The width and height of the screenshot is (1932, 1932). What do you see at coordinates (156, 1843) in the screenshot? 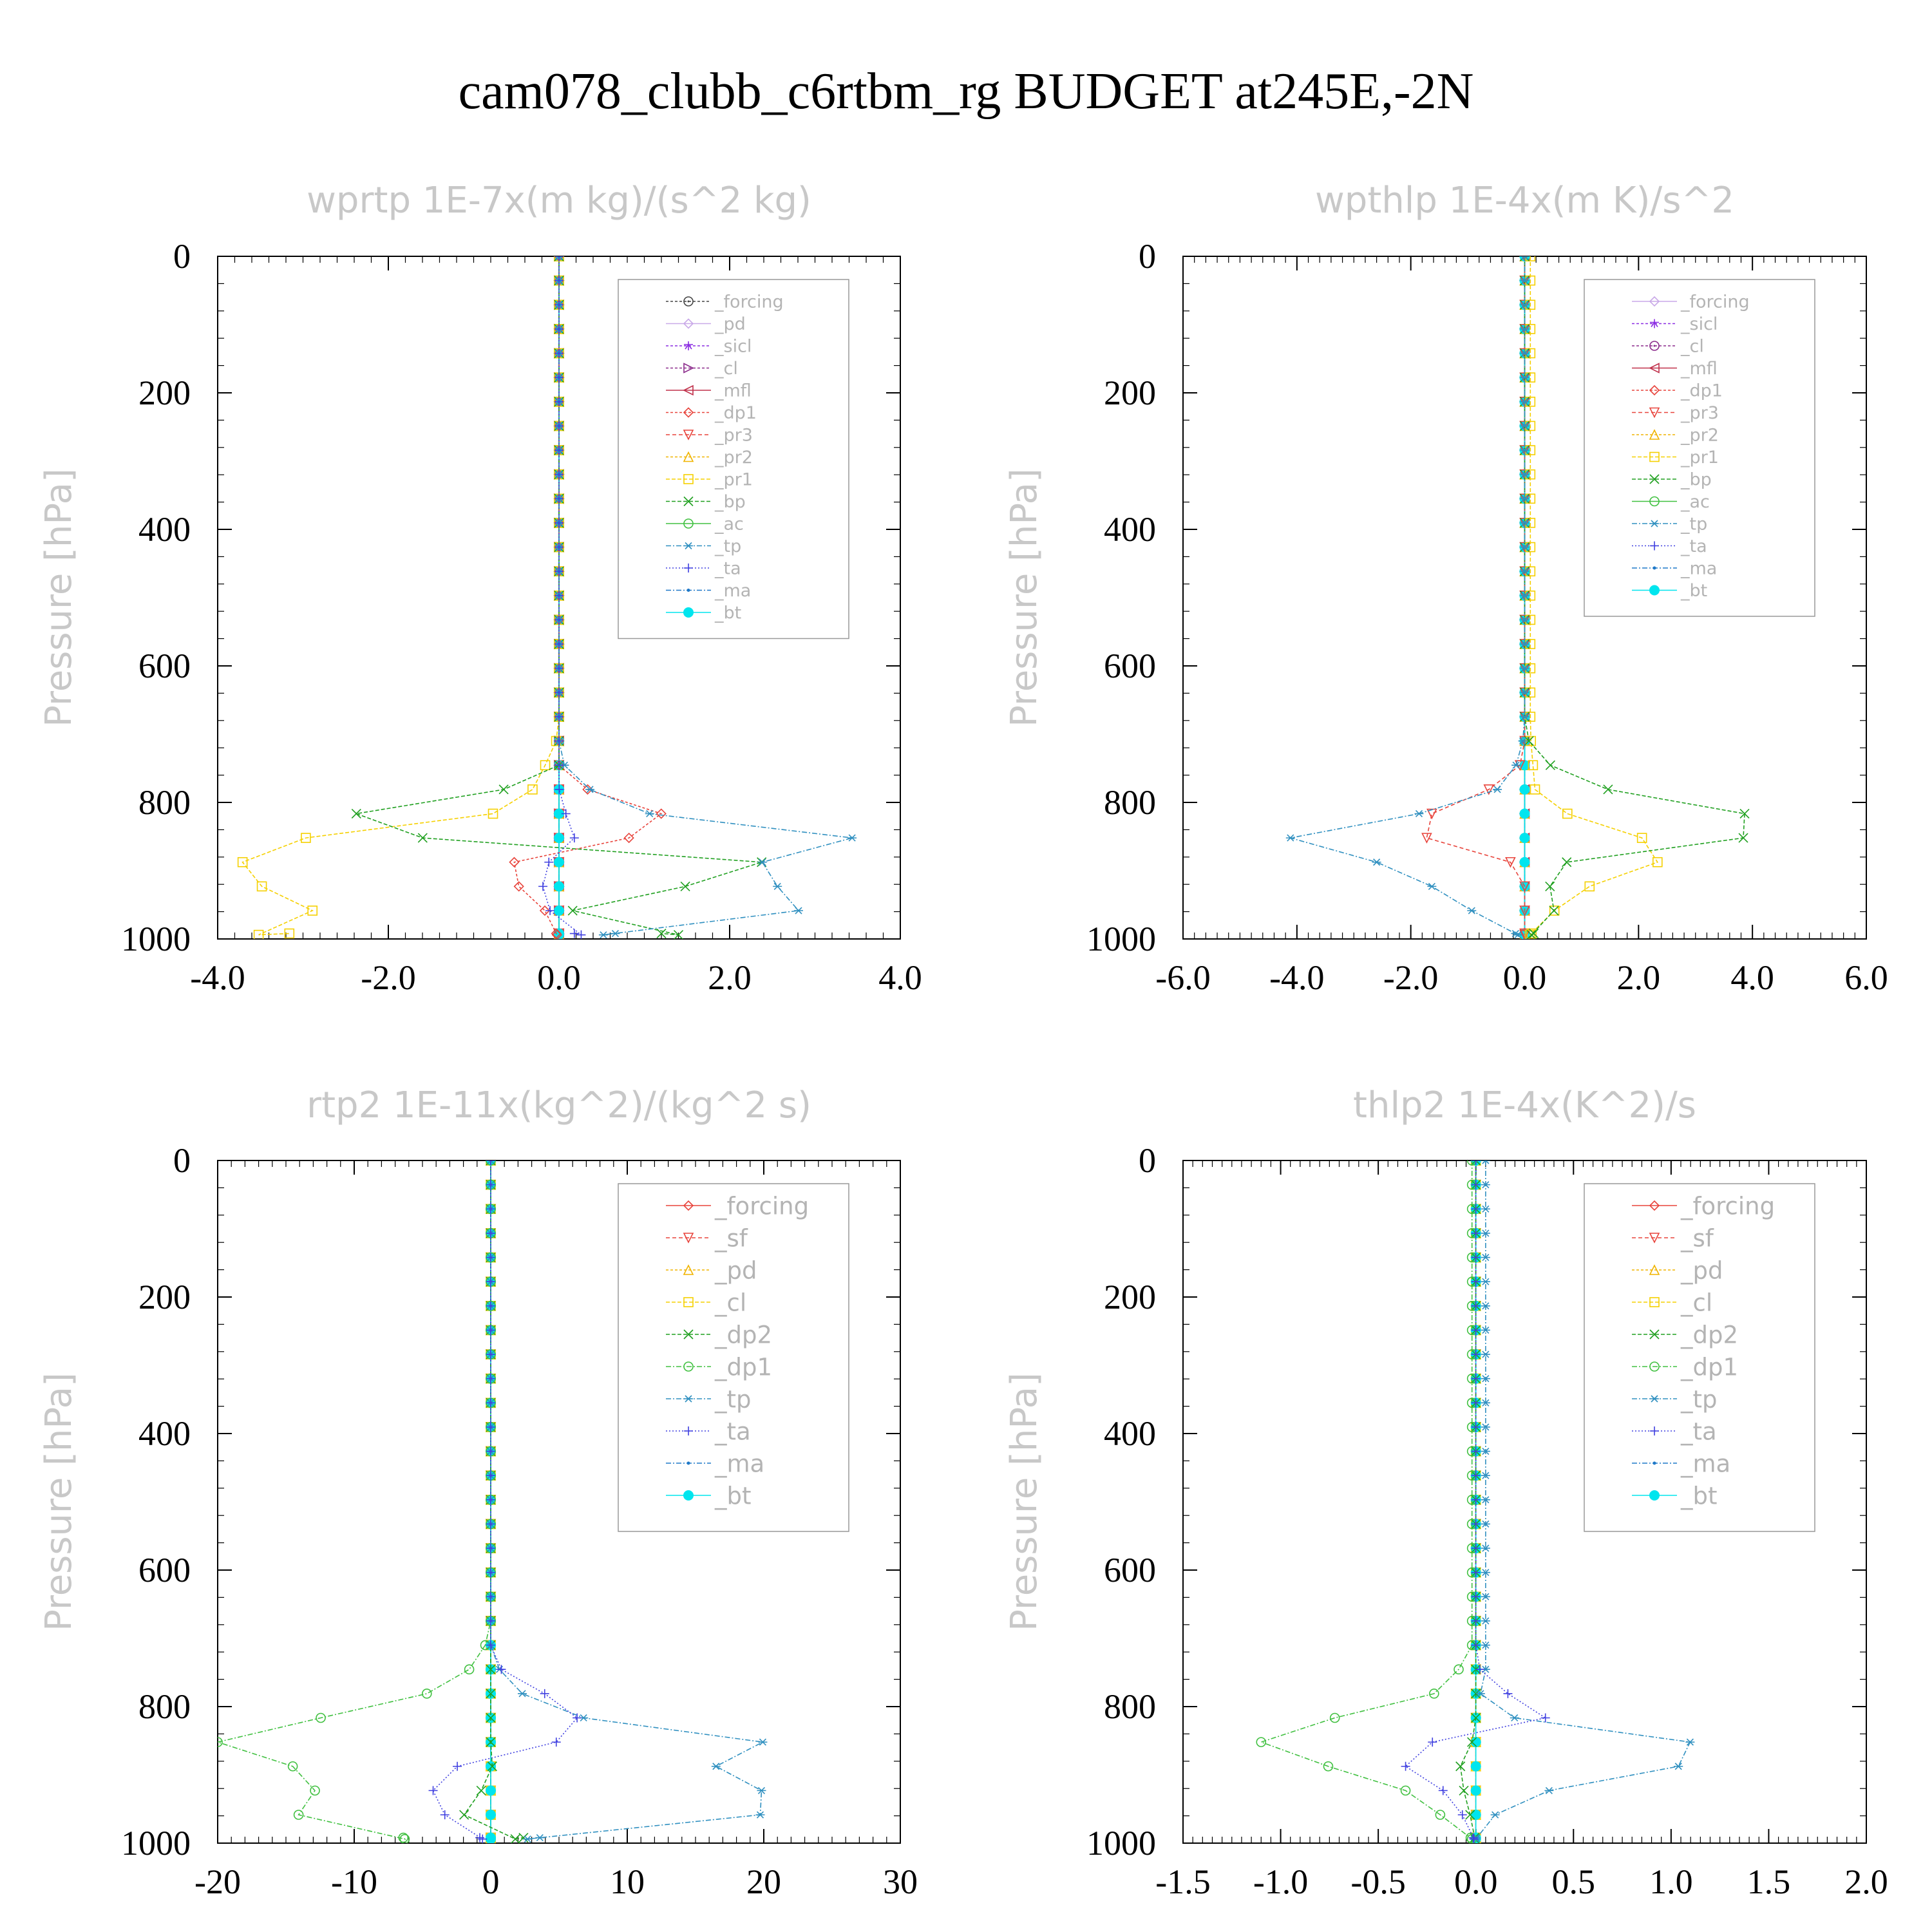
I see `y-tick-label: 1000` at bounding box center [156, 1843].